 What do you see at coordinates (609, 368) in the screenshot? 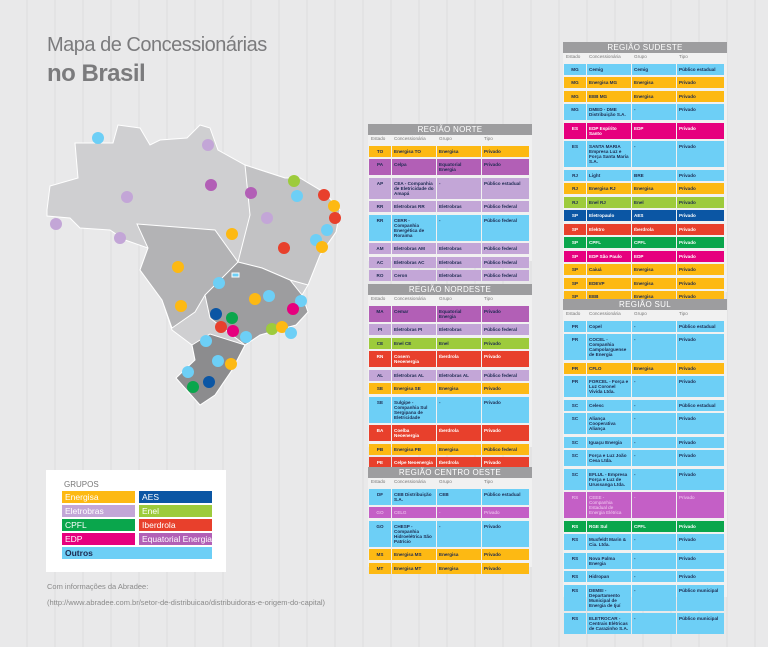
I see `cell-concessionaria: CFLO` at bounding box center [609, 368].